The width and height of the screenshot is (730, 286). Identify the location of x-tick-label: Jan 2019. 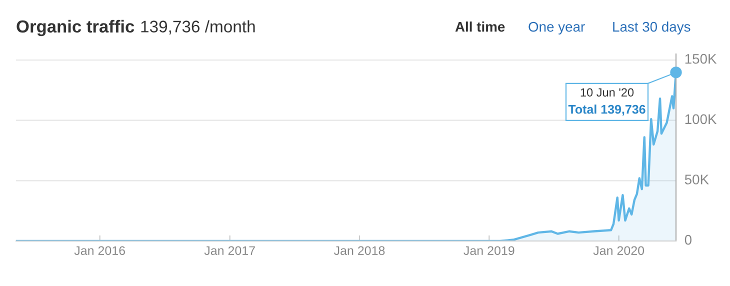
(489, 251).